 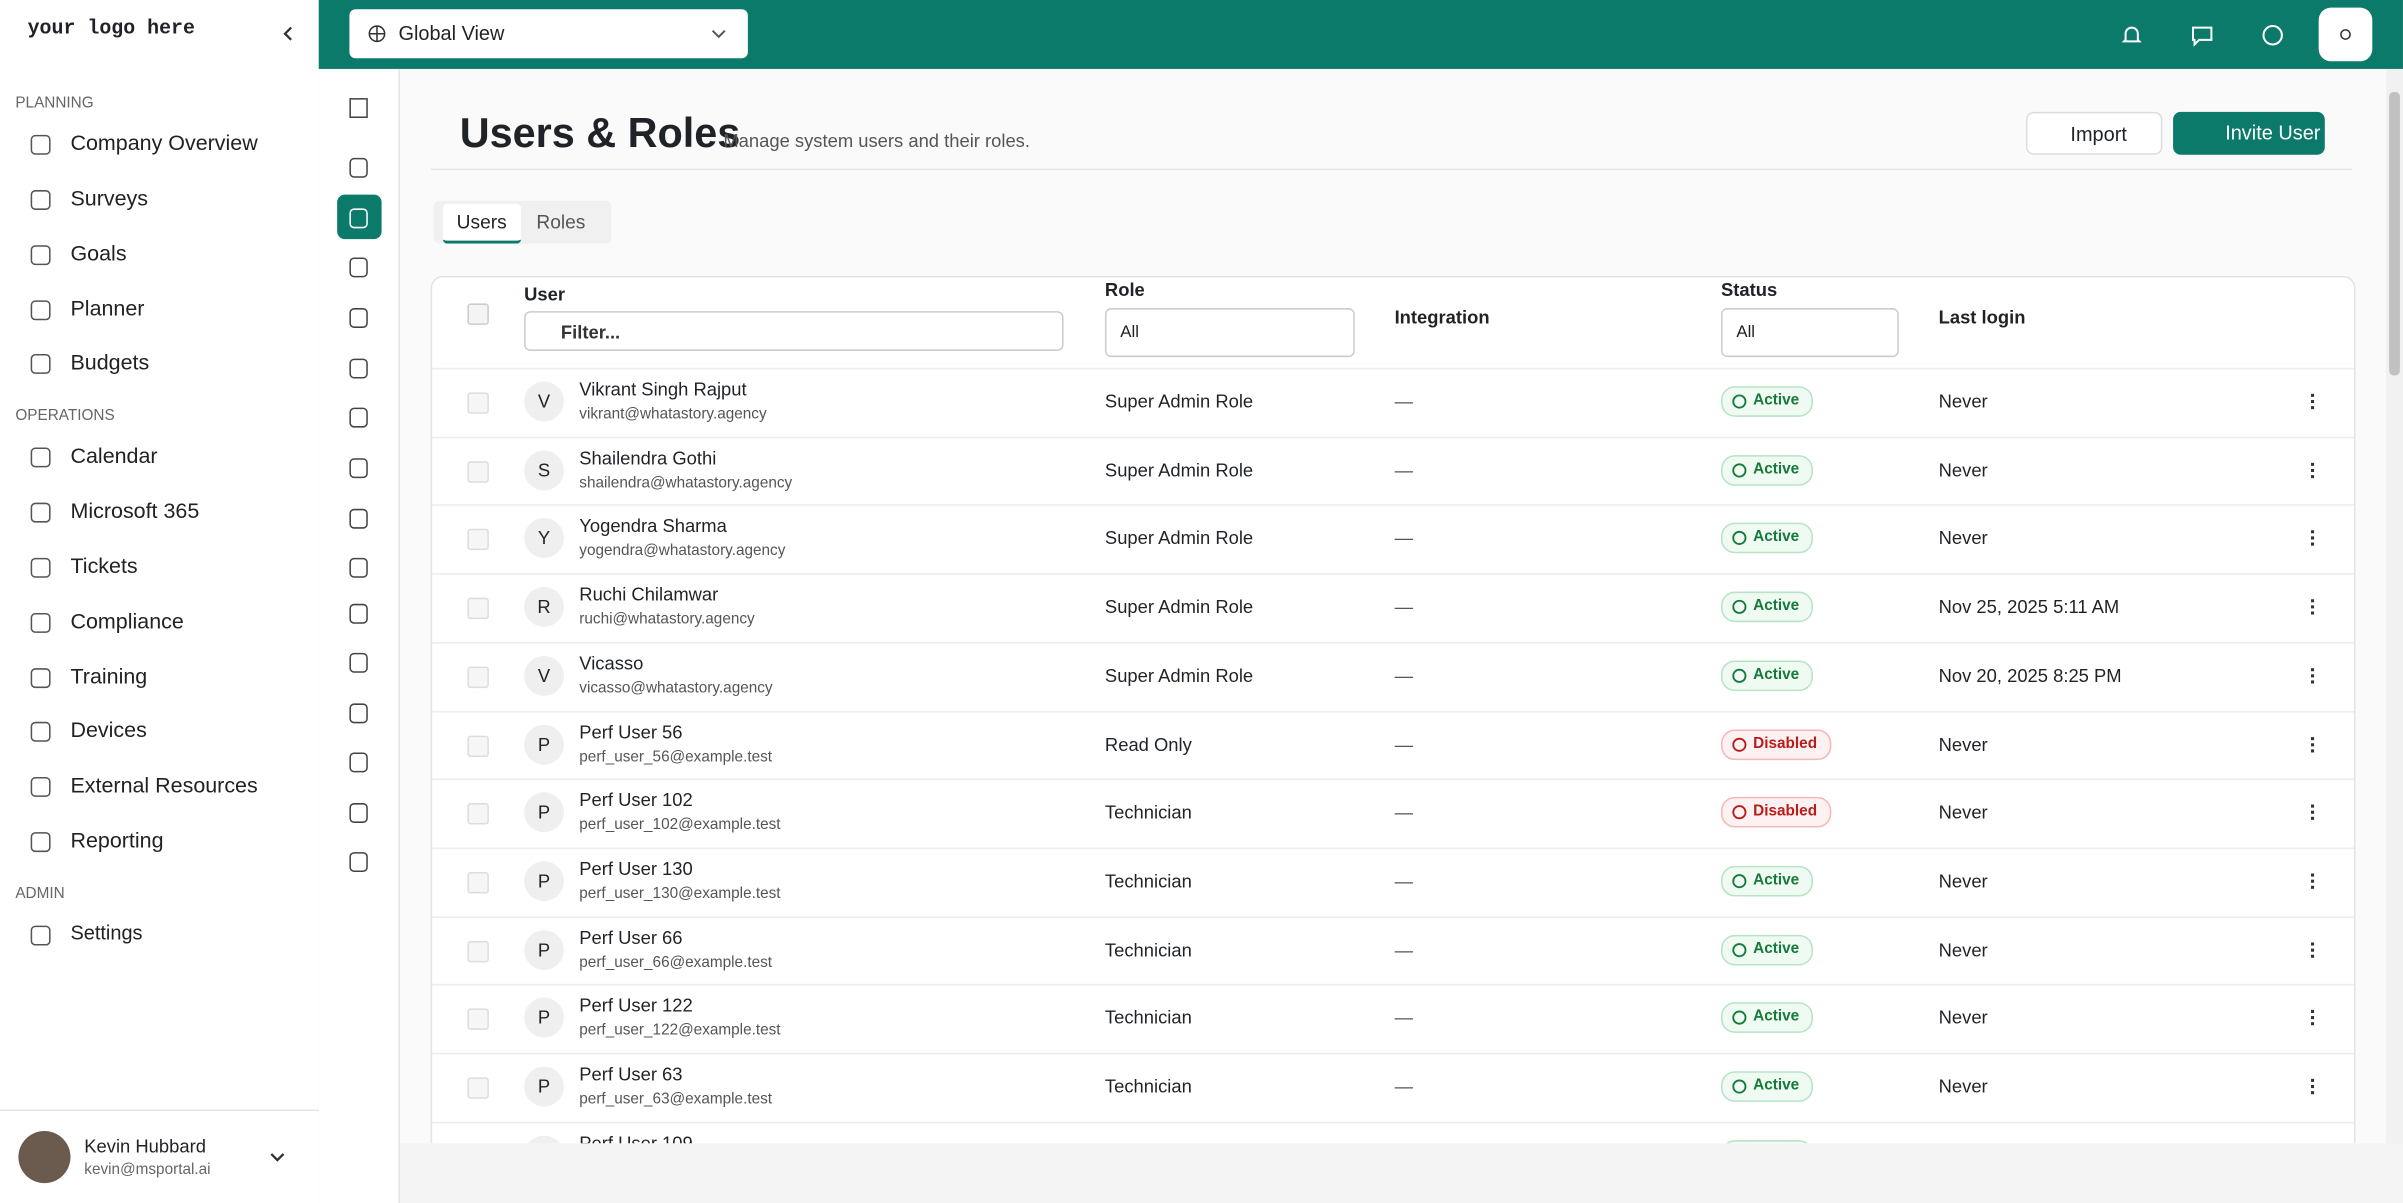 I want to click on nav-item: Compliance, so click(x=127, y=620).